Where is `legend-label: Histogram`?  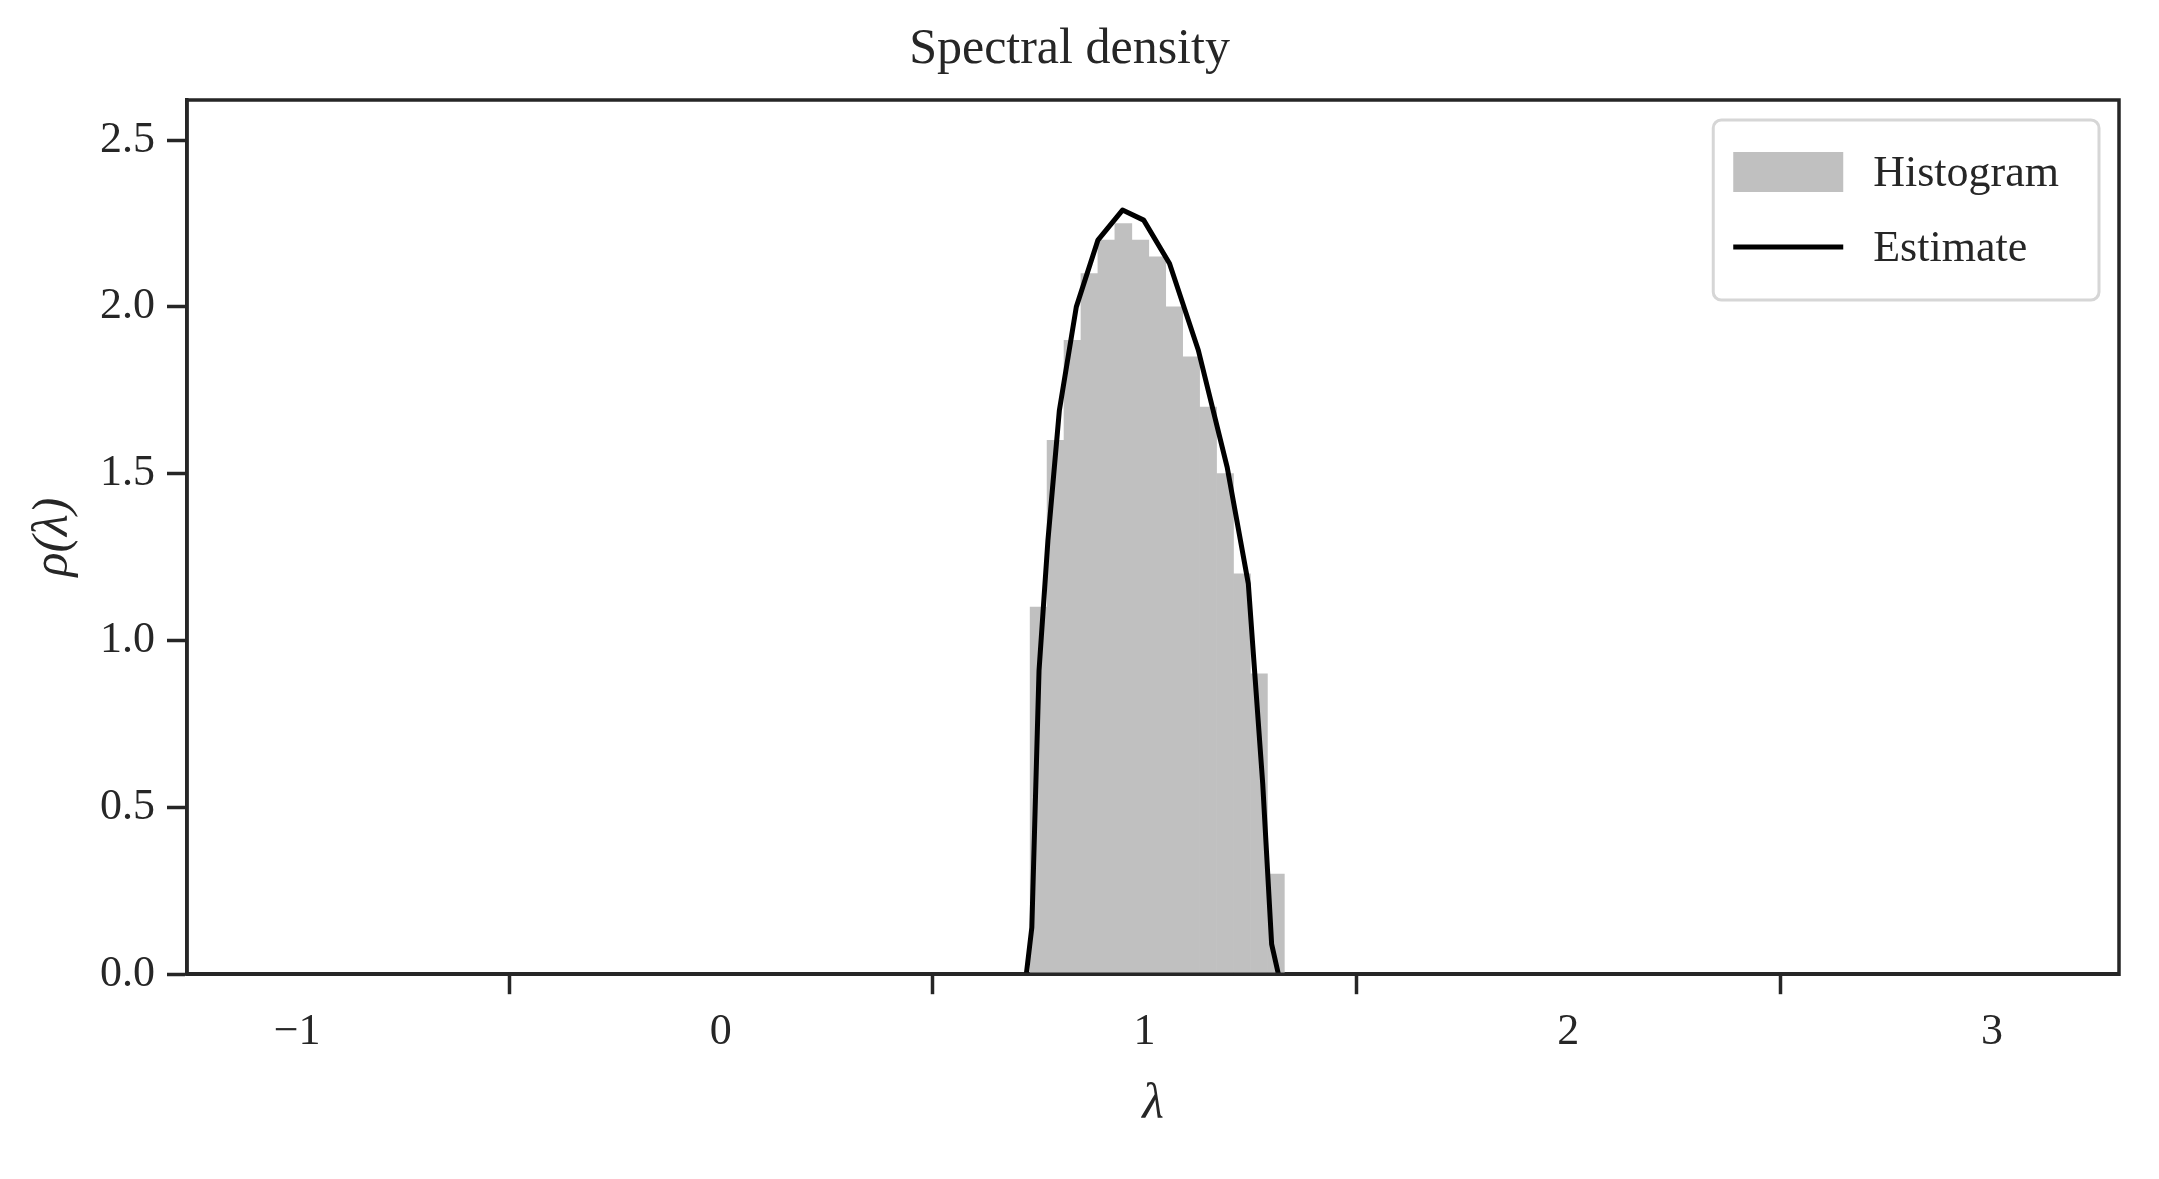 legend-label: Histogram is located at coordinates (1966, 171).